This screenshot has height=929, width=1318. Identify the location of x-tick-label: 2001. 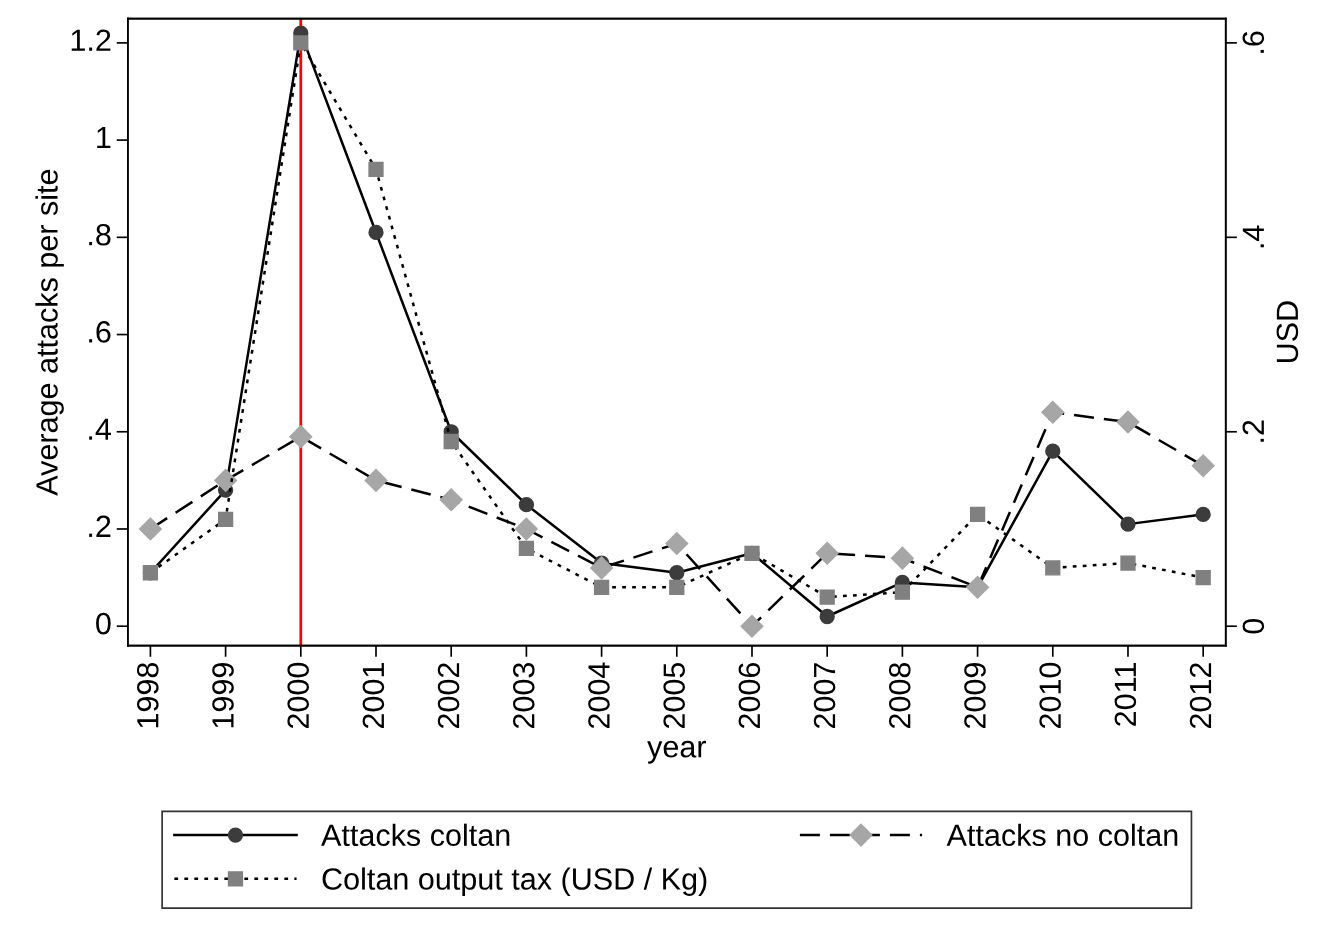
(373, 696).